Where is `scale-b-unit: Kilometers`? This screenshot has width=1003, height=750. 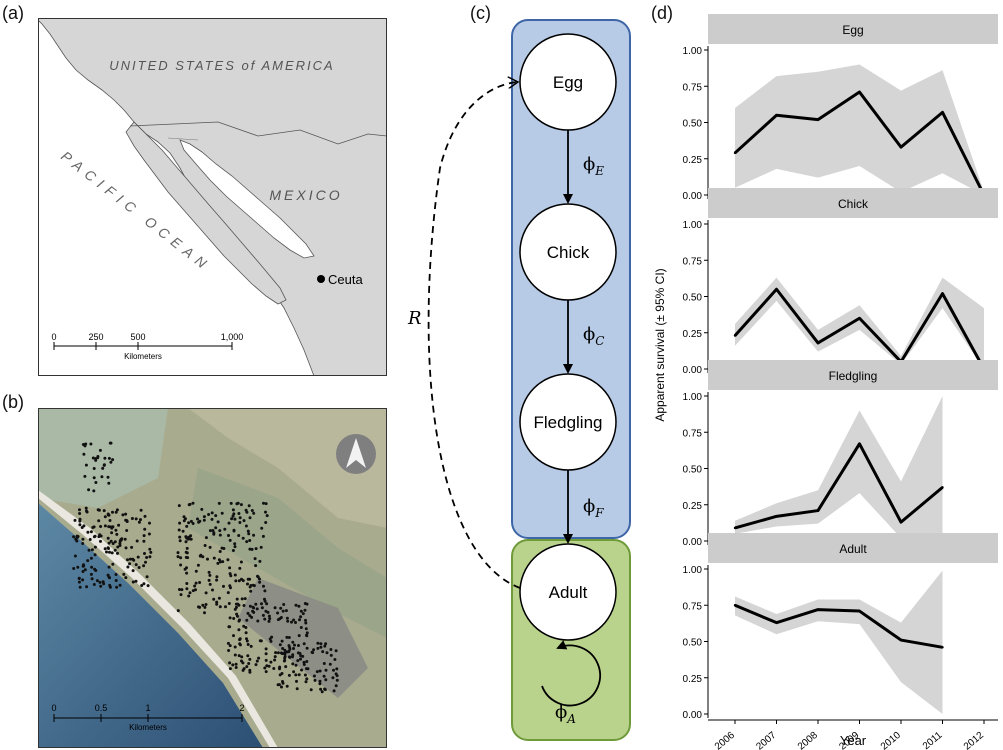
scale-b-unit: Kilometers is located at coordinates (148, 727).